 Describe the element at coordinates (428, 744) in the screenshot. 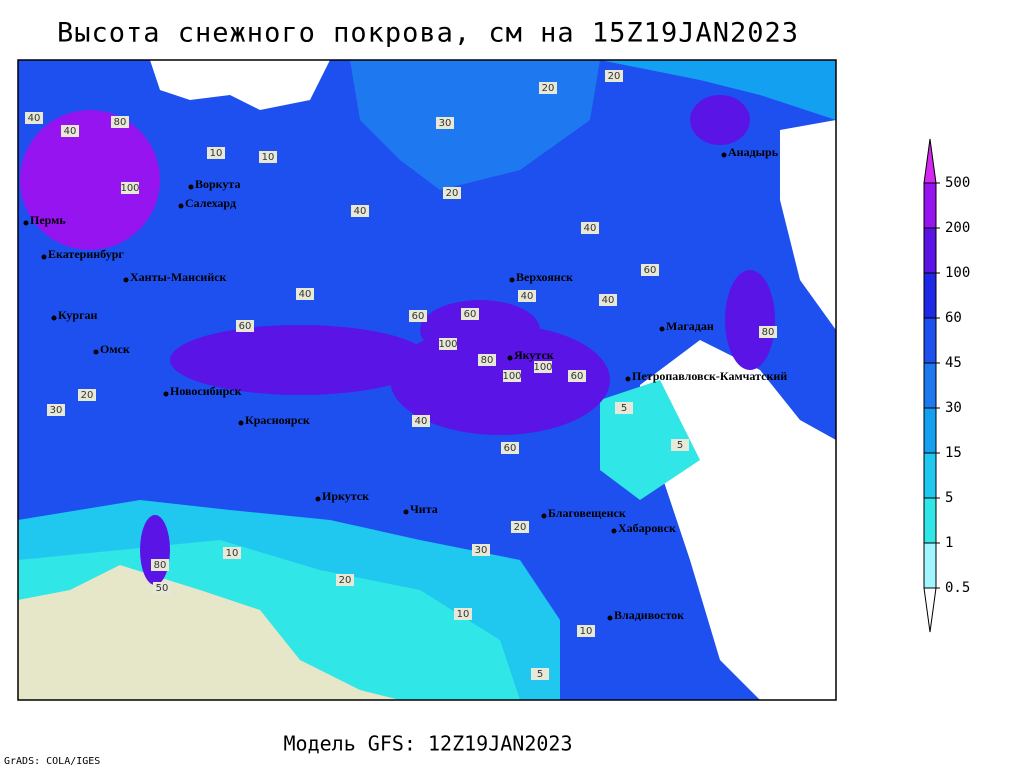

I see `subtitle: Модель GFS: 12Z19JAN2023` at that location.